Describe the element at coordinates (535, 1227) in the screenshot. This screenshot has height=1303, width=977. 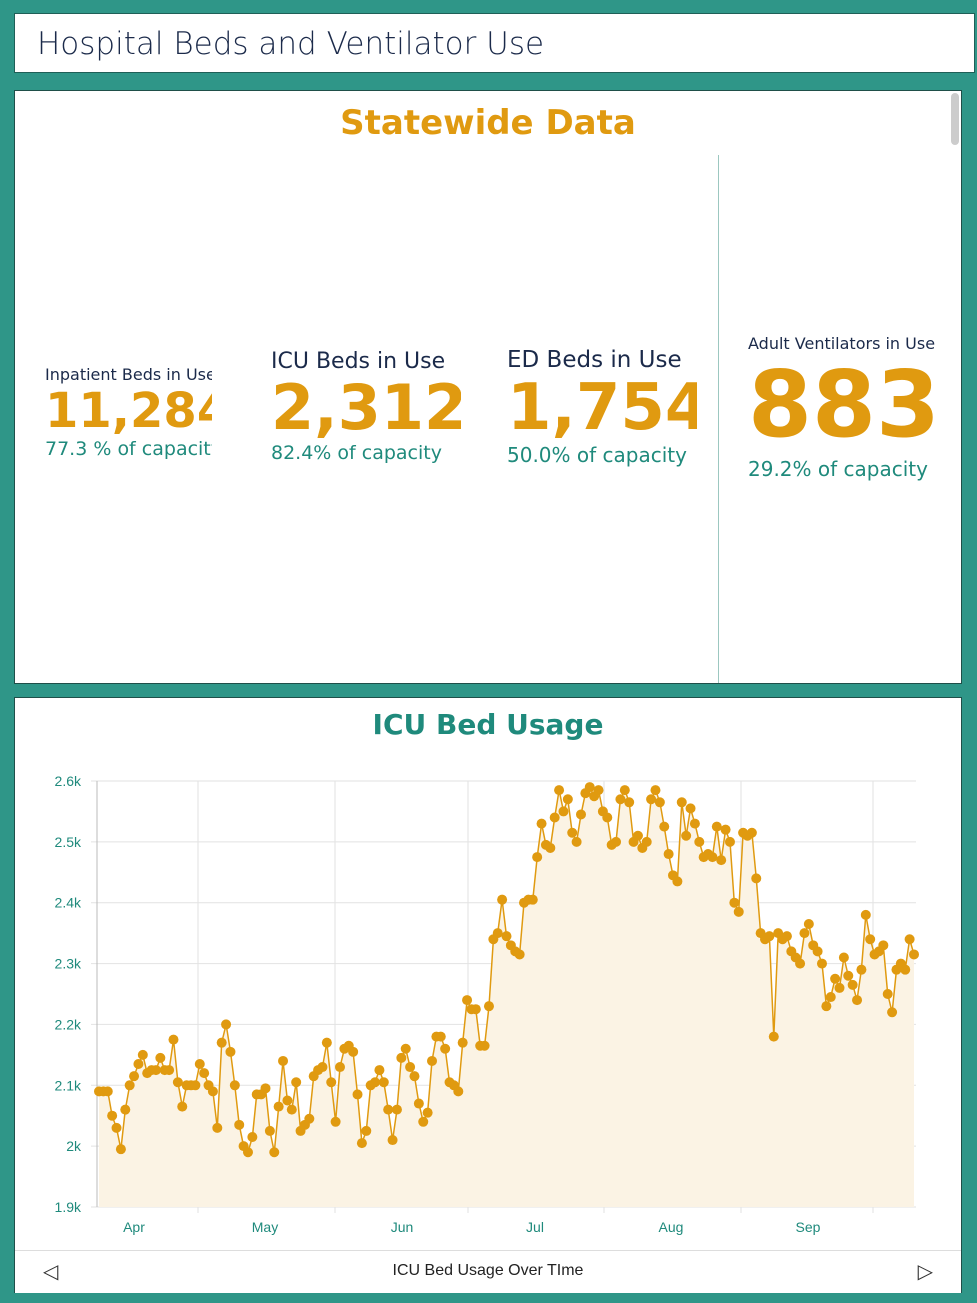
I see `x-tick-label: Jul` at that location.